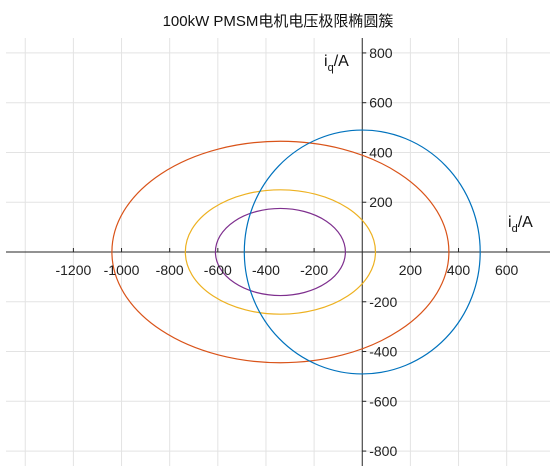 The width and height of the screenshot is (556, 469). I want to click on y-tick-label: -400, so click(383, 352).